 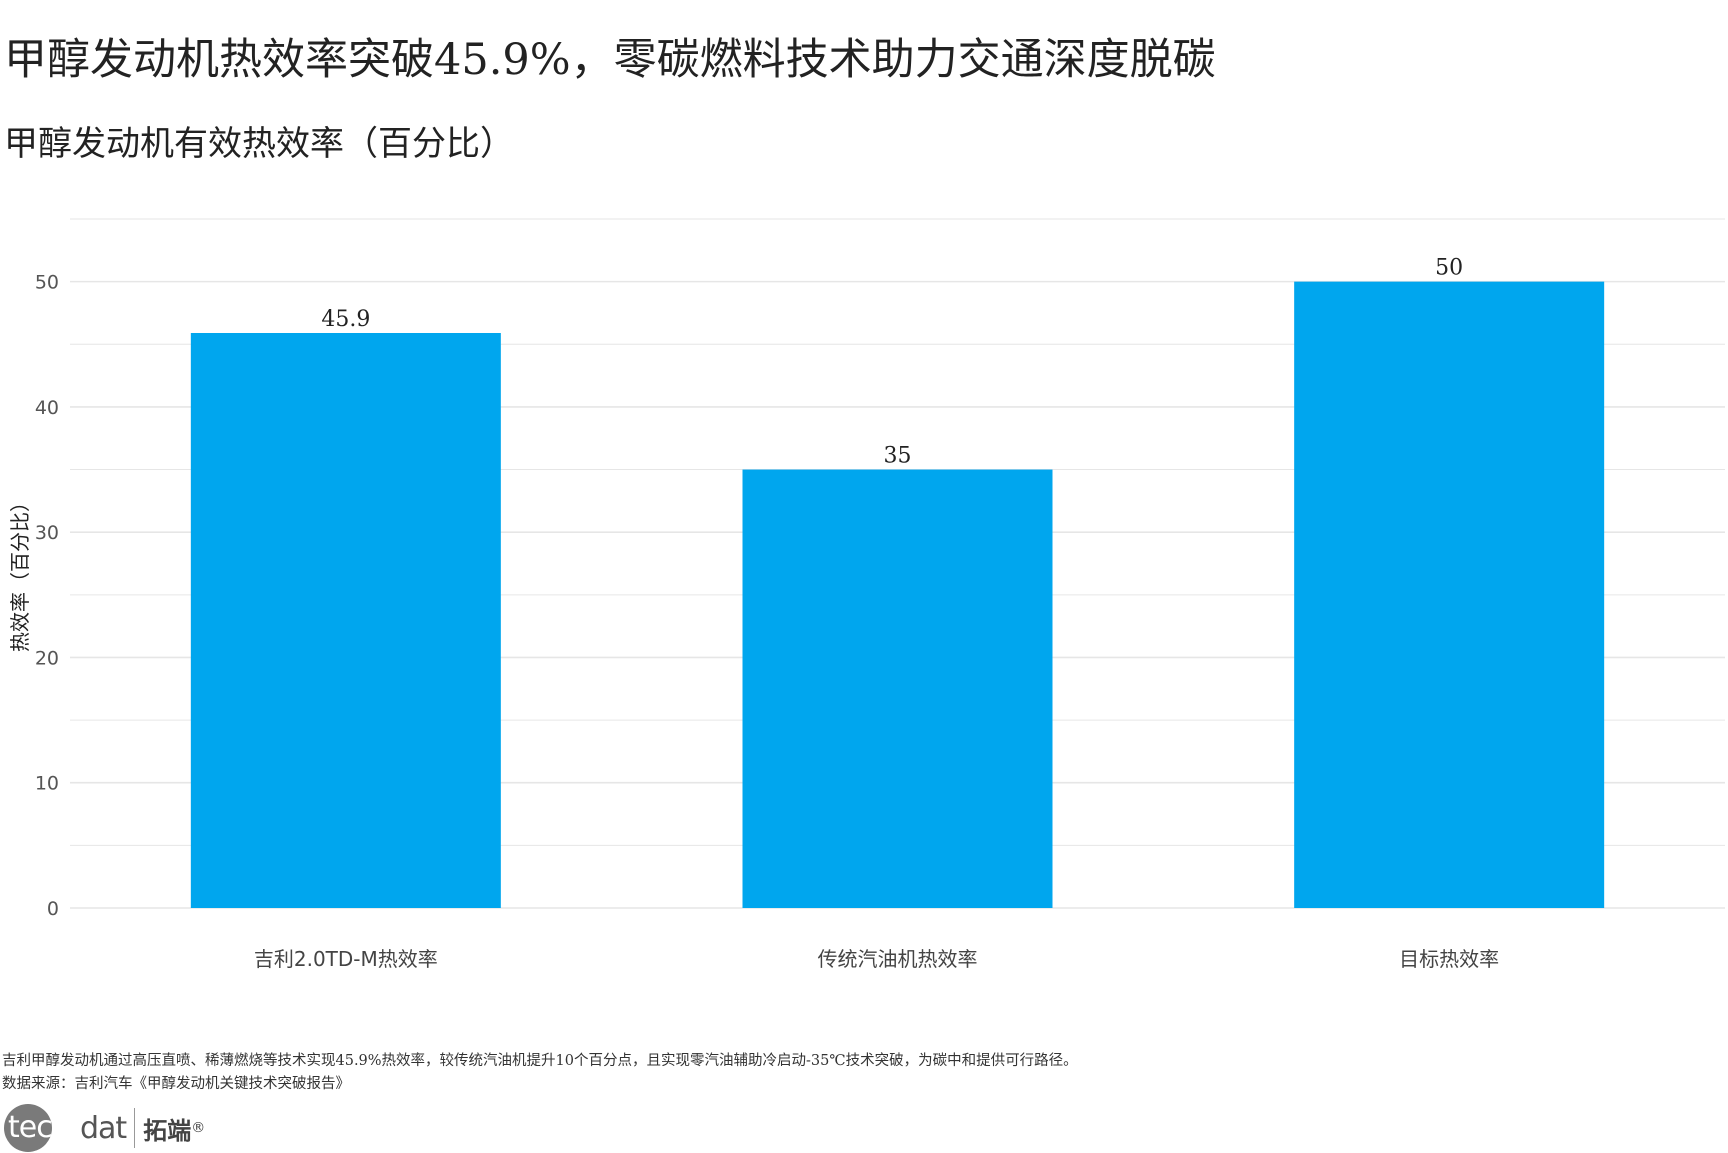 I want to click on y-tick-label: 50, so click(x=47, y=283).